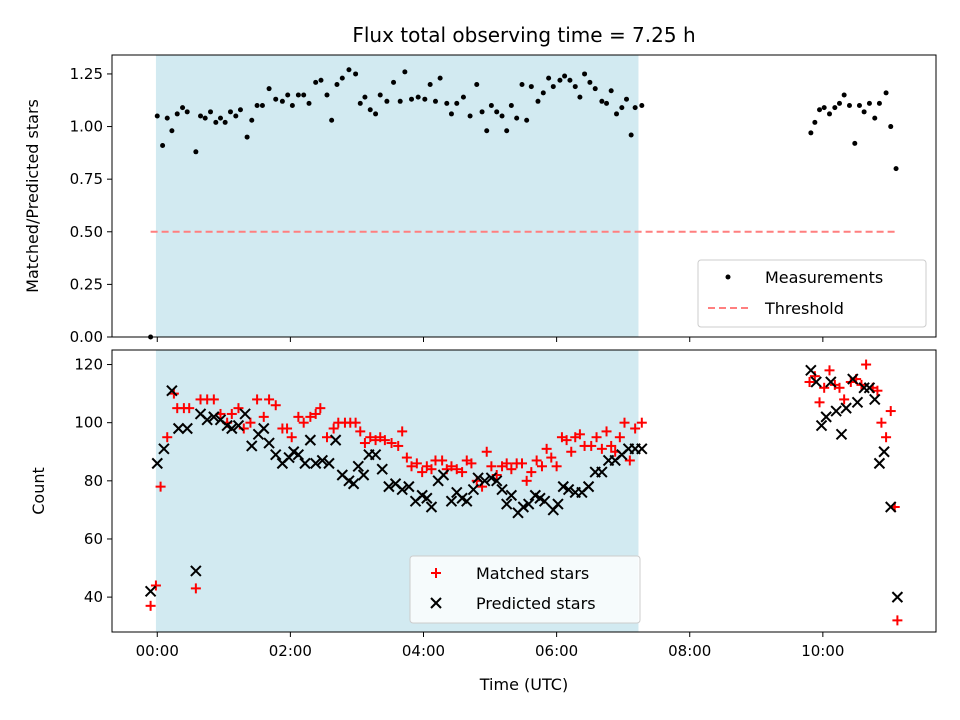 Image resolution: width=960 pixels, height=720 pixels. What do you see at coordinates (93, 481) in the screenshot?
I see `count-y-axis: 40 60 80 100 120` at bounding box center [93, 481].